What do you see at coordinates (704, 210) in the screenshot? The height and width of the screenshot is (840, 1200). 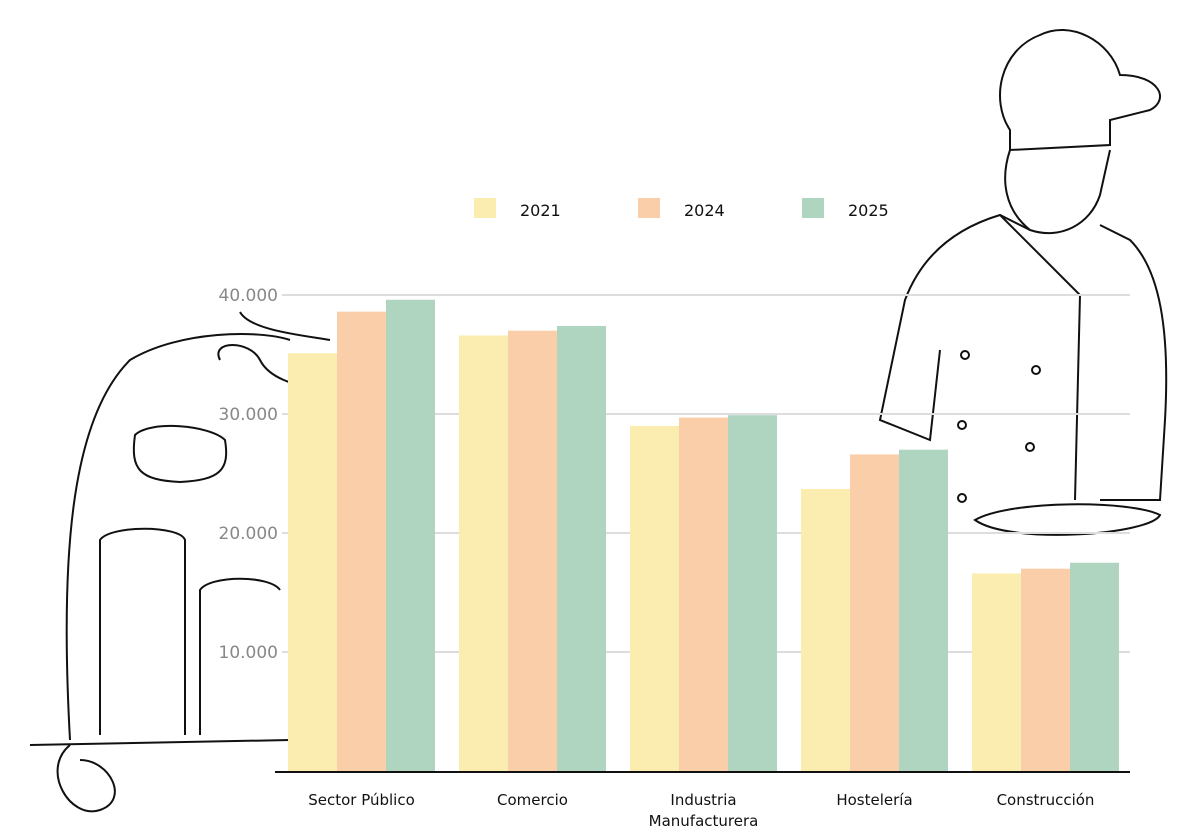 I see `legend-label: 2024` at bounding box center [704, 210].